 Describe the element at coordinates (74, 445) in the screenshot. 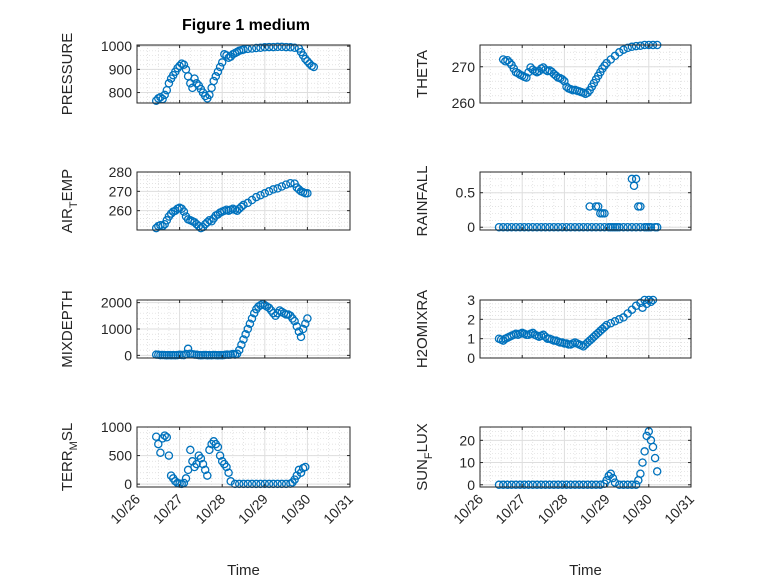

I see `y-label-subscript: M` at that location.